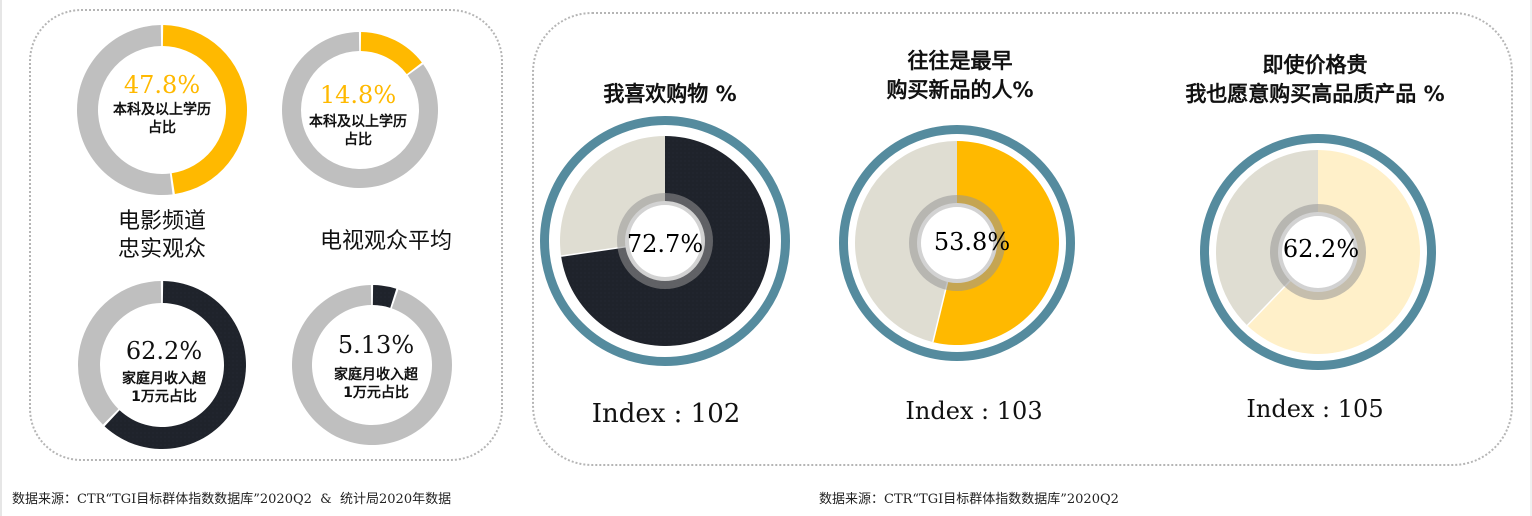 This screenshot has height=516, width=1532. Describe the element at coordinates (960, 75) in the screenshot. I see `question-title-2: 往往是最早 购买新品的人%` at that location.